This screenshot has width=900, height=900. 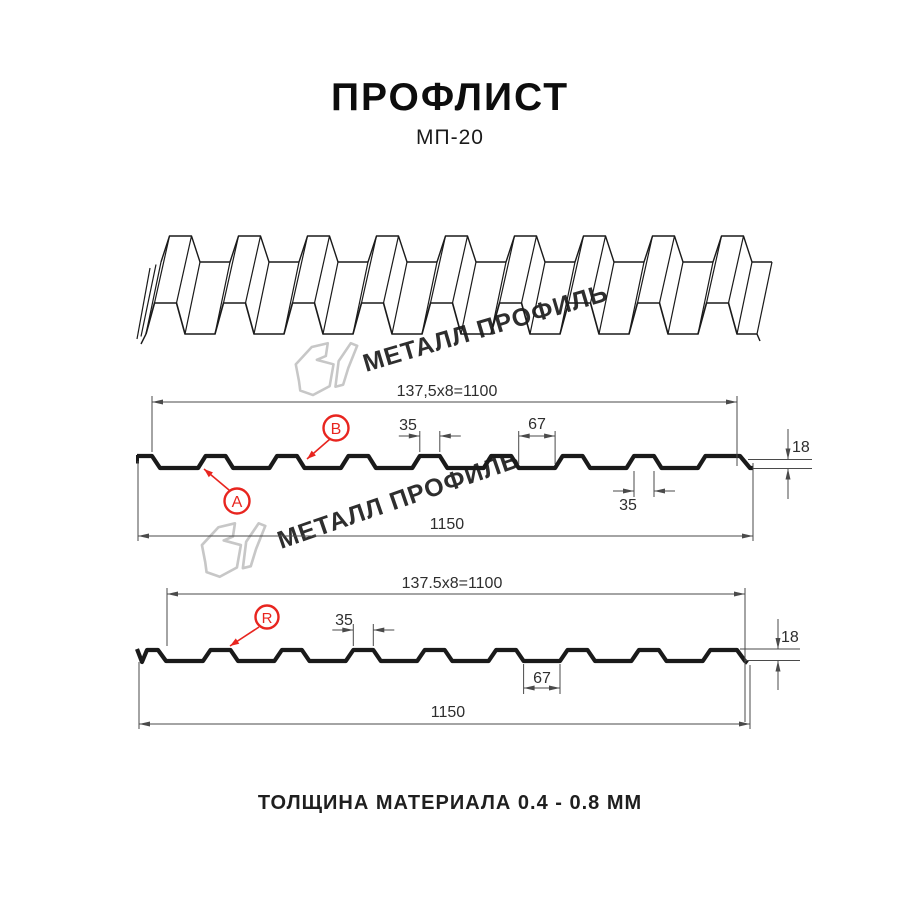 I want to click on dim-working-width-top: 137,5x8=1100, so click(x=447, y=391).